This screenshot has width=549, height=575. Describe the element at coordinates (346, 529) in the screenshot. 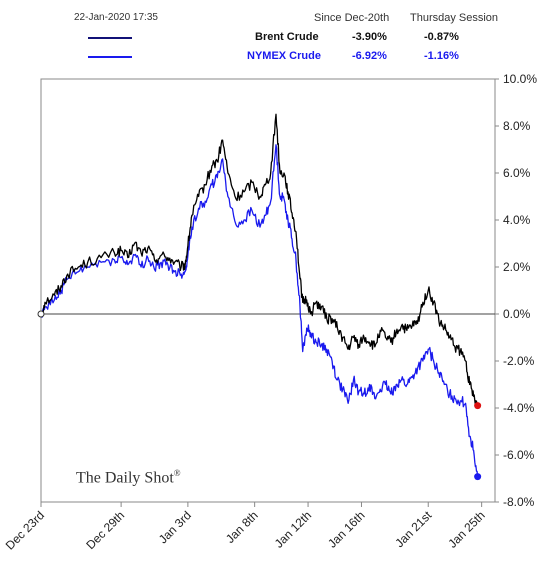

I see `x-tick-label: Jan 16th` at that location.